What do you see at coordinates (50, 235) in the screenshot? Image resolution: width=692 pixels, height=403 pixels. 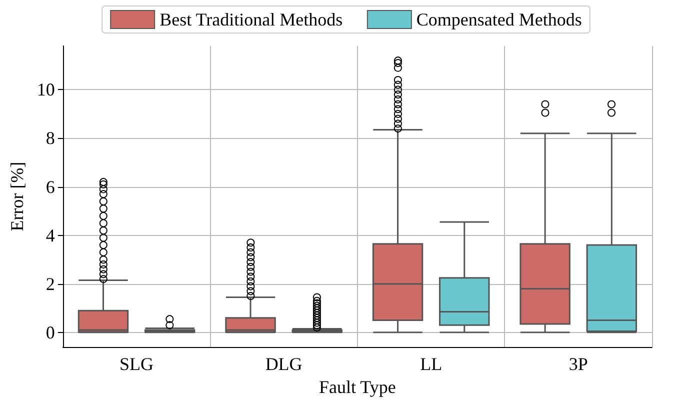 I see `y-tick-label: 4` at bounding box center [50, 235].